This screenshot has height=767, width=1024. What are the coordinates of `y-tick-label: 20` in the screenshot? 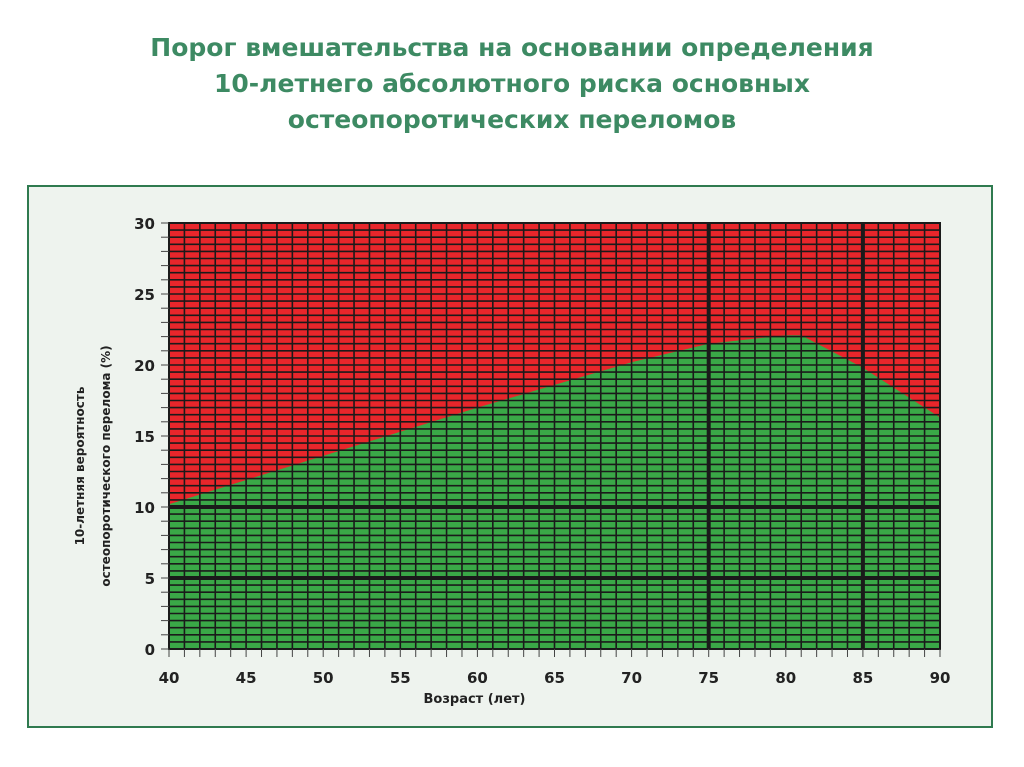 It's located at (144, 366).